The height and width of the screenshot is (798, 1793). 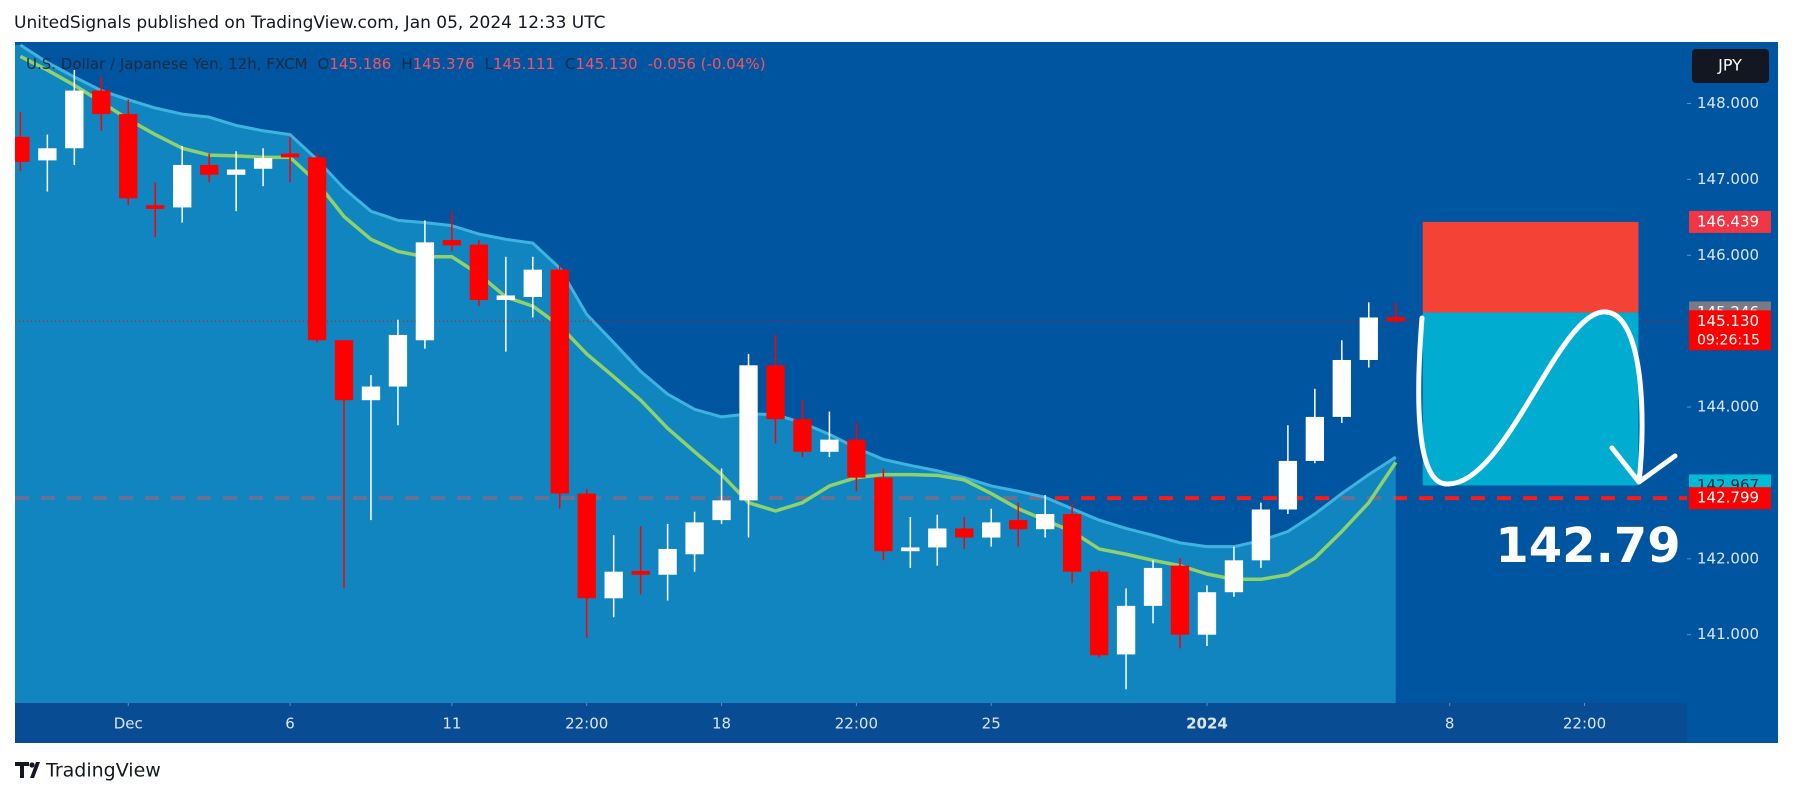 What do you see at coordinates (32, 765) in the screenshot?
I see `logo-dot` at bounding box center [32, 765].